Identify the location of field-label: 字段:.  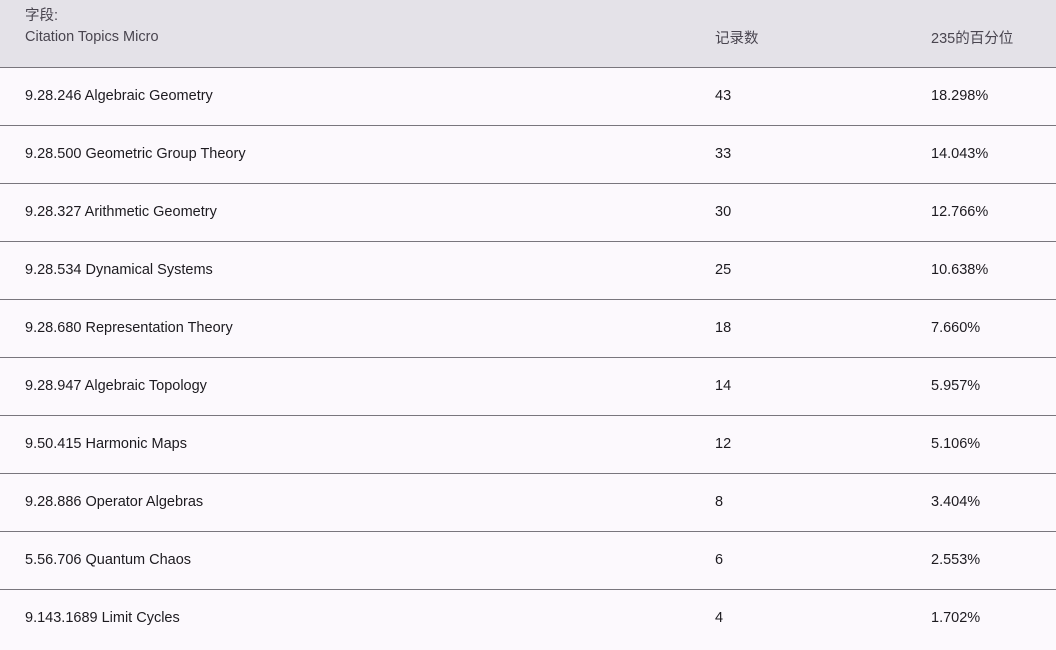
(42, 15).